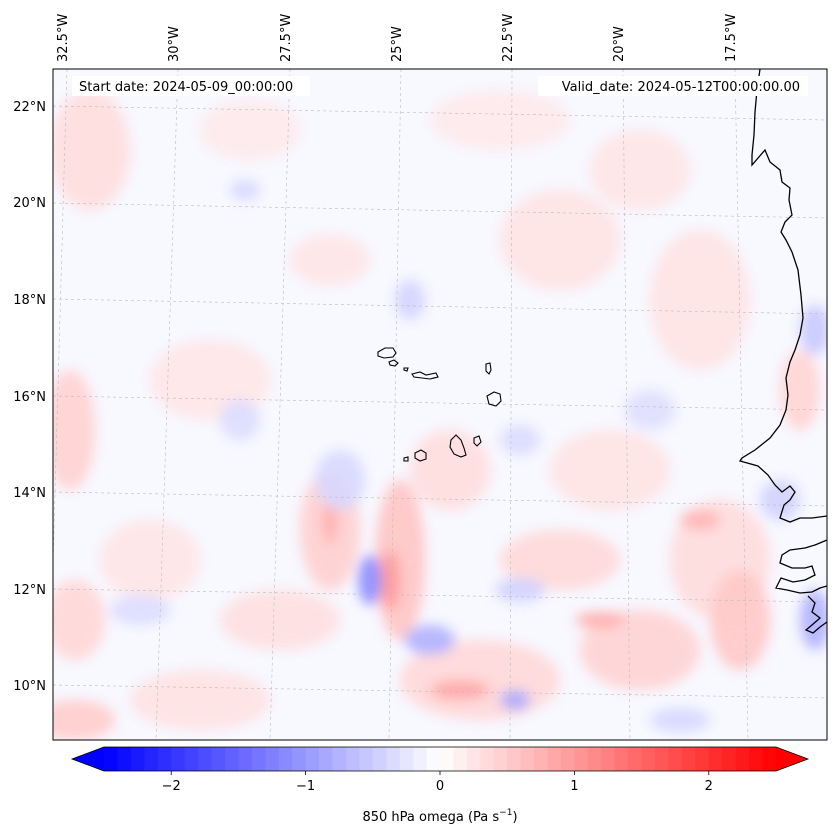 Image resolution: width=837 pixels, height=839 pixels. Describe the element at coordinates (782, 351) in the screenshot. I see `coastline` at that location.